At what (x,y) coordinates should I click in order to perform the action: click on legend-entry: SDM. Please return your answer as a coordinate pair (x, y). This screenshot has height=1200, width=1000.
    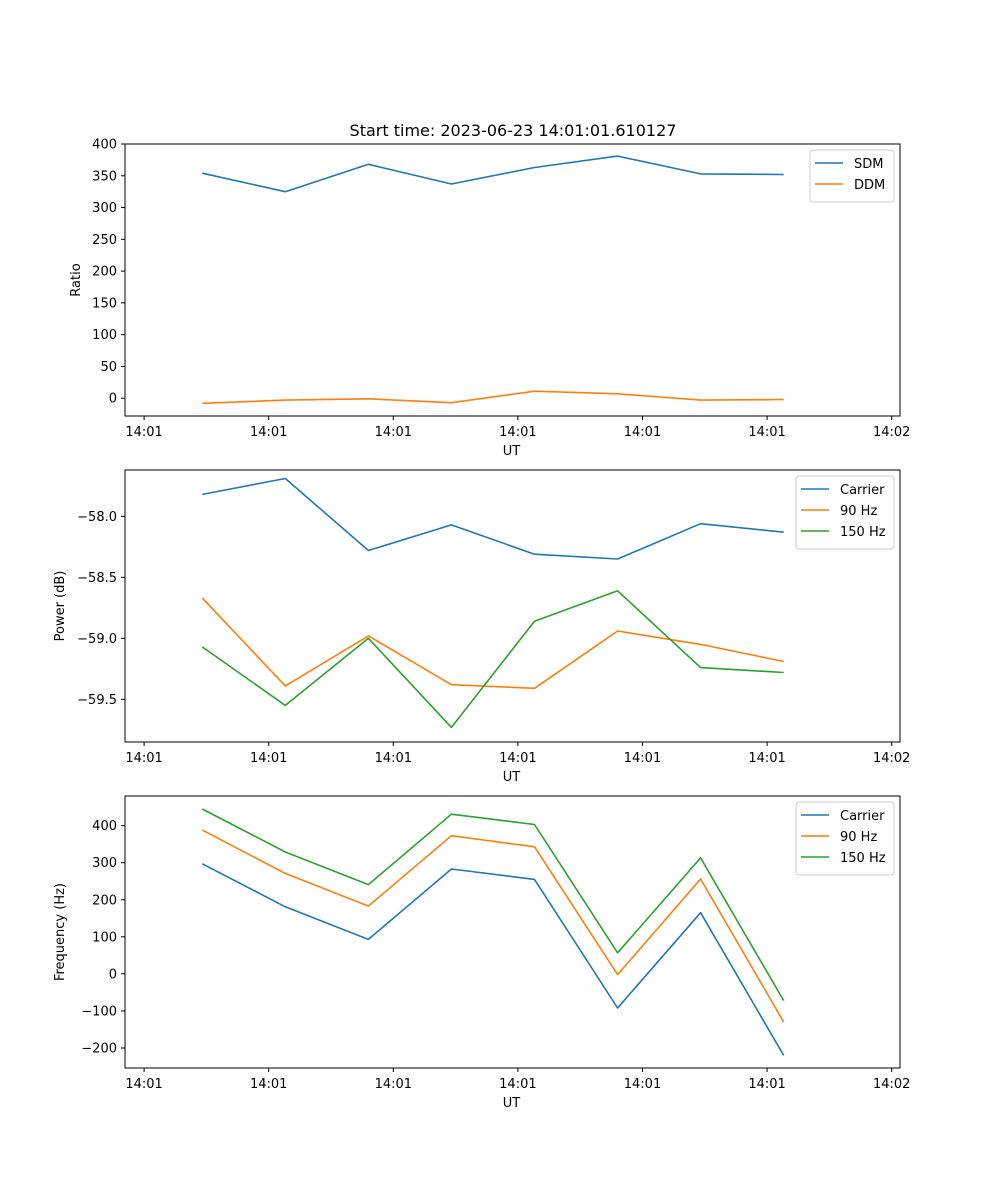
    Looking at the image, I should click on (868, 164).